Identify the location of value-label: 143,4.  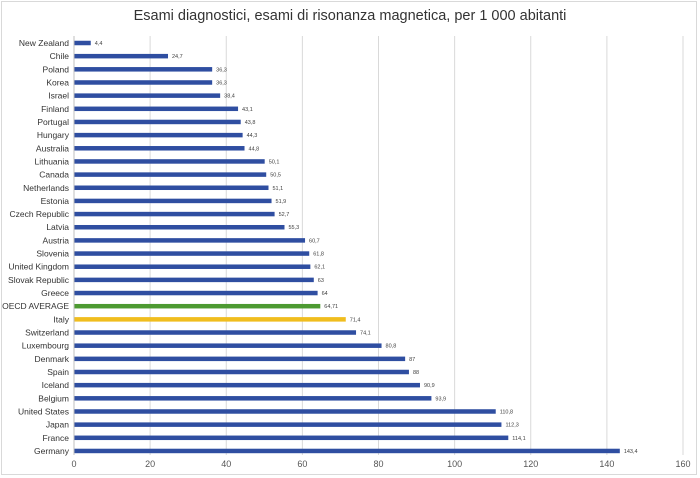
(631, 452).